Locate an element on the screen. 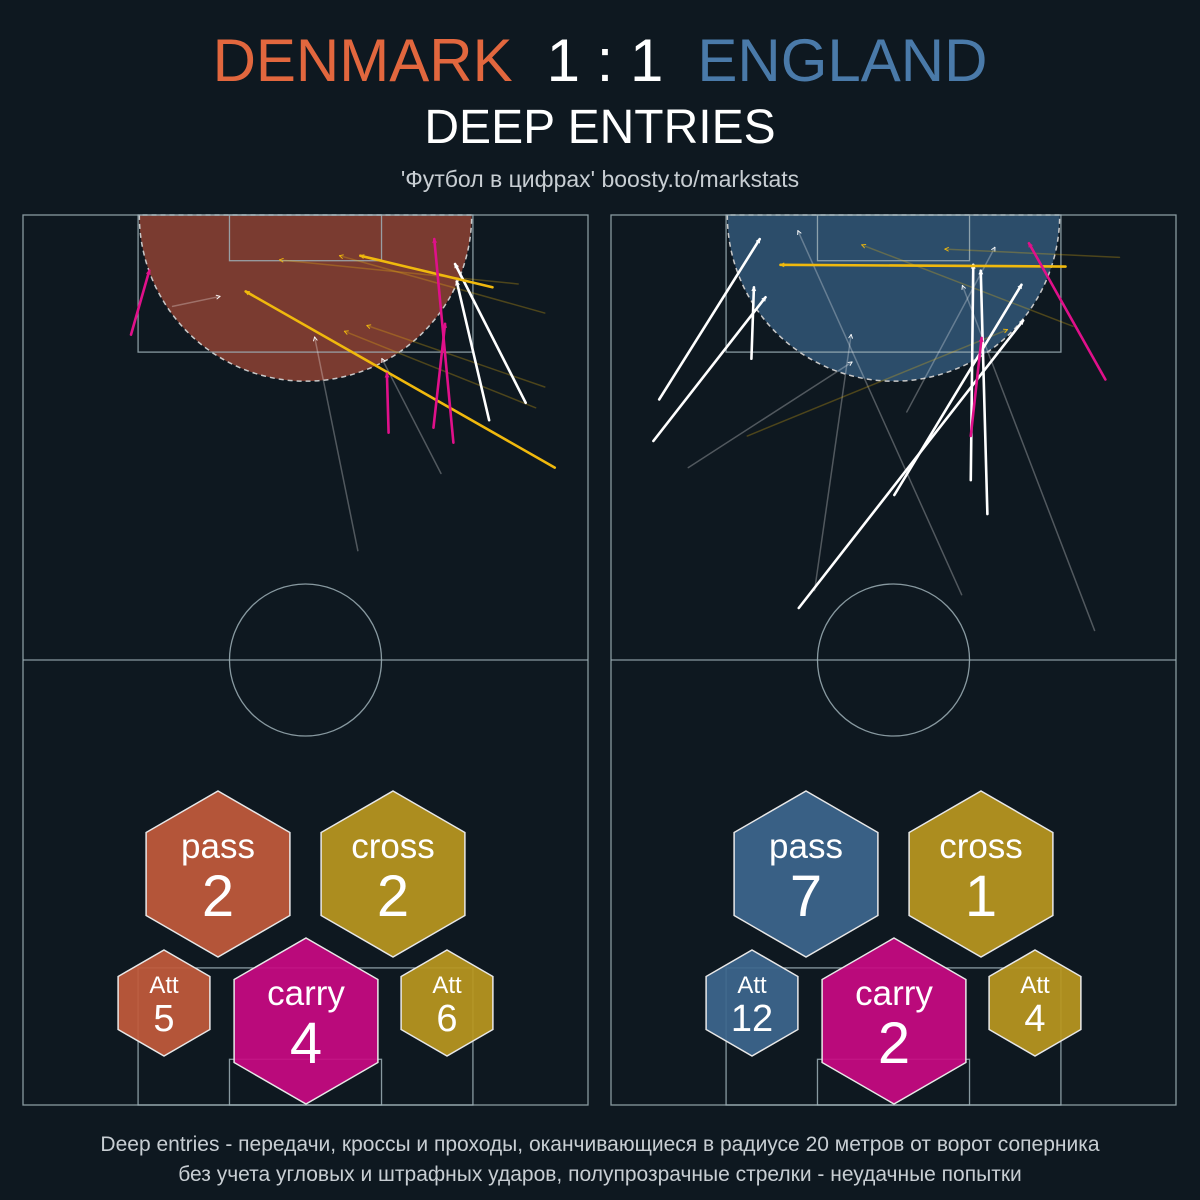 Image resolution: width=1200 pixels, height=1200 pixels. badge-value: 1 is located at coordinates (981, 896).